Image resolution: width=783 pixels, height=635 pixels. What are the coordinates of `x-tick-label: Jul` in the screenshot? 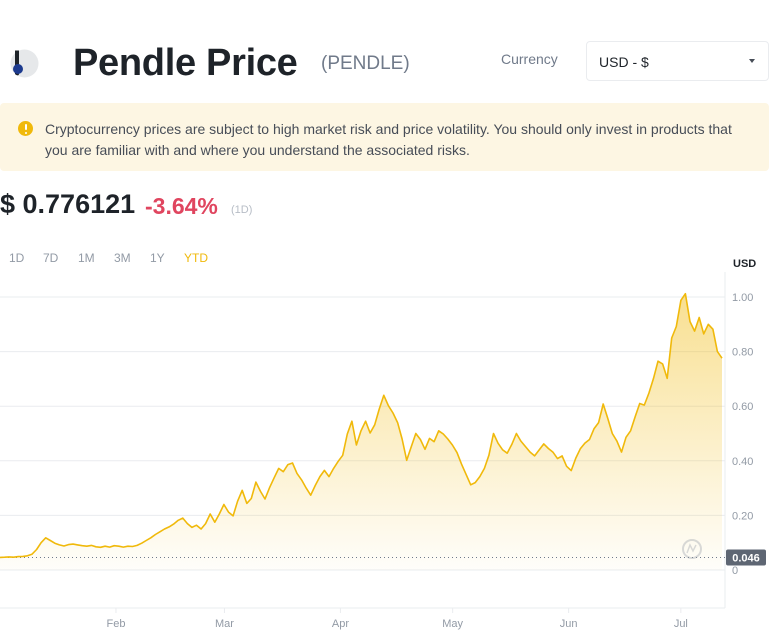 It's located at (681, 624).